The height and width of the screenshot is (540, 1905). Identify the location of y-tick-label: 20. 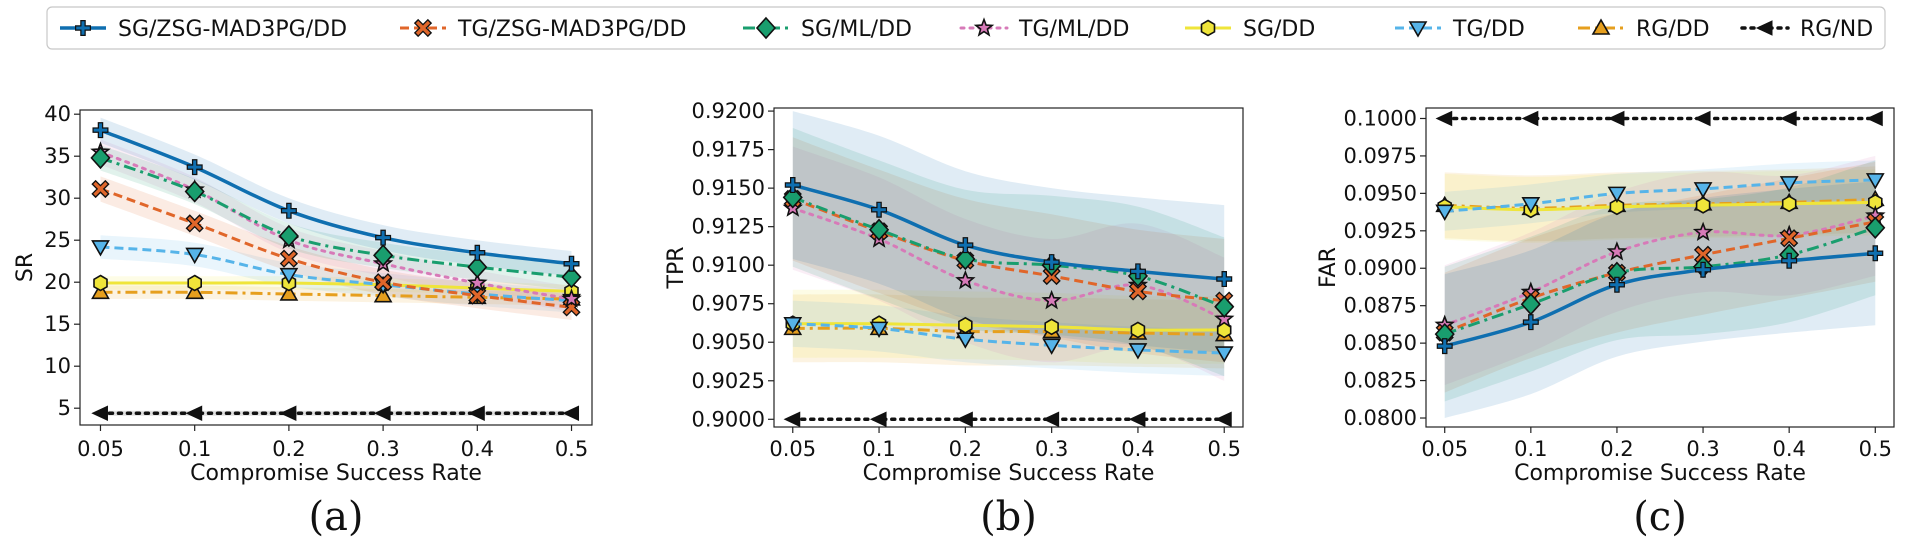
(57, 282).